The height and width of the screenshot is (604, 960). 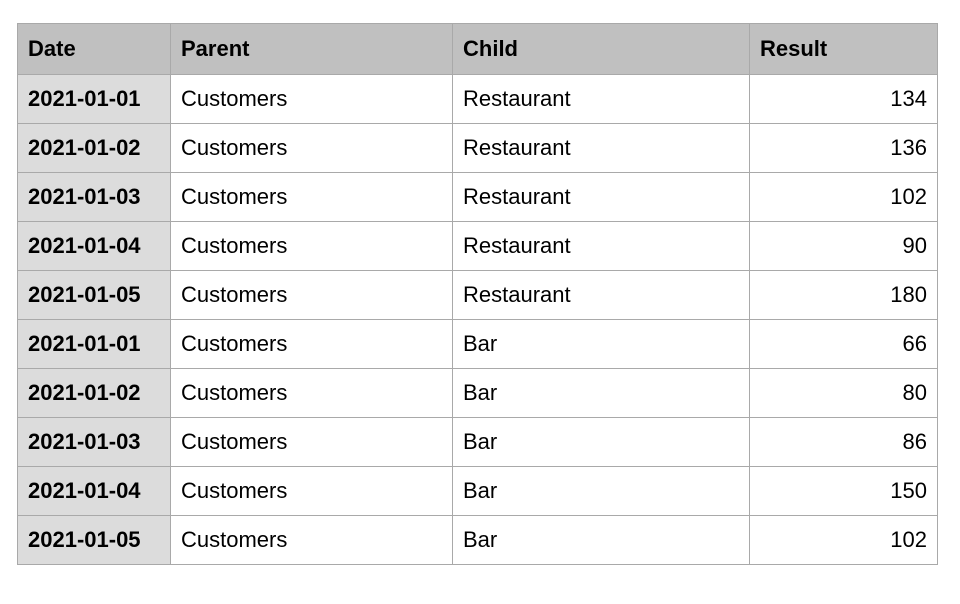 I want to click on table-row: 2021-01-04 Customers Bar 150, so click(x=477, y=491).